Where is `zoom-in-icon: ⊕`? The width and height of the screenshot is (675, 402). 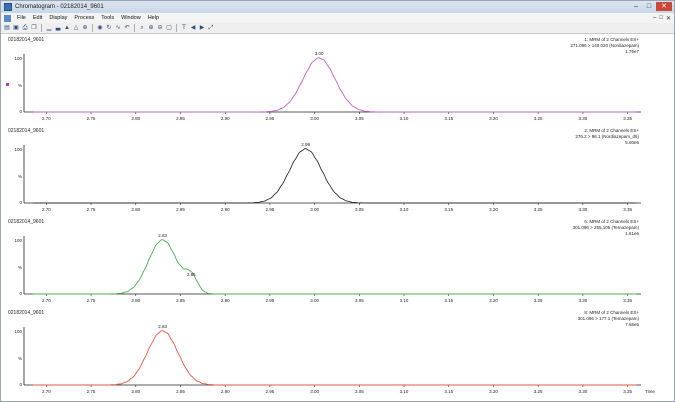 zoom-in-icon: ⊕ is located at coordinates (151, 28).